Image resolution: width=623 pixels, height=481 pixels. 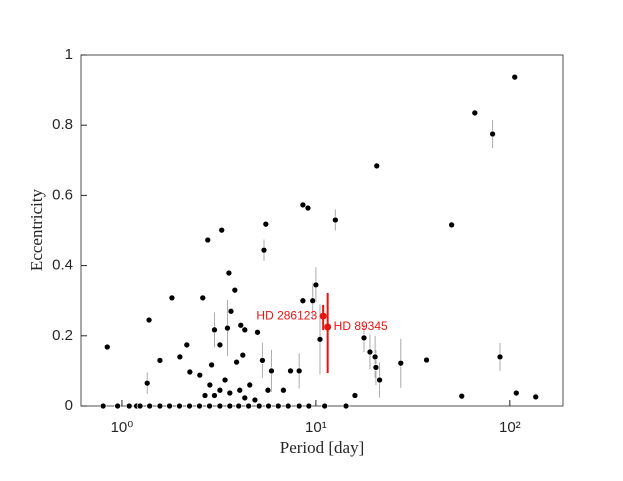 I want to click on y-tick-label: 0.2, so click(x=62, y=335).